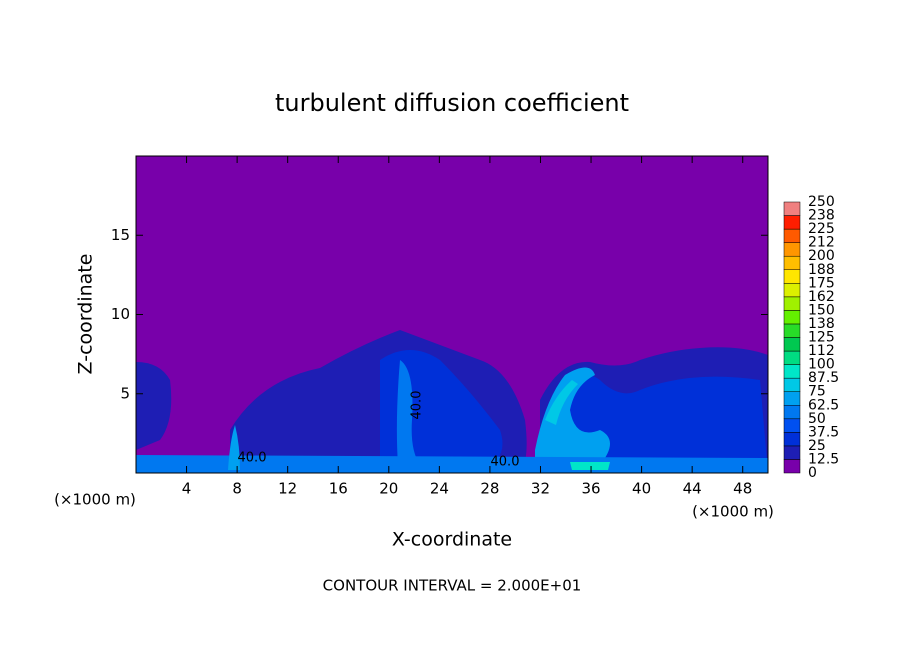 This screenshot has height=654, width=904. Describe the element at coordinates (120, 314) in the screenshot. I see `y-tick-label: 10` at that location.